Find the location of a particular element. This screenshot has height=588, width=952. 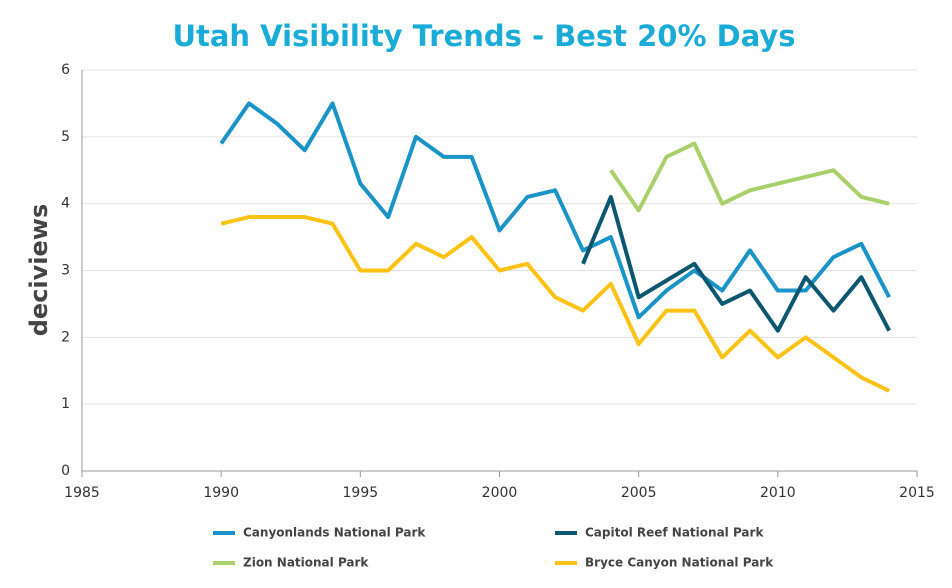

chart-title: Utah Visibility Trends - Best 20% Days is located at coordinates (483, 36).